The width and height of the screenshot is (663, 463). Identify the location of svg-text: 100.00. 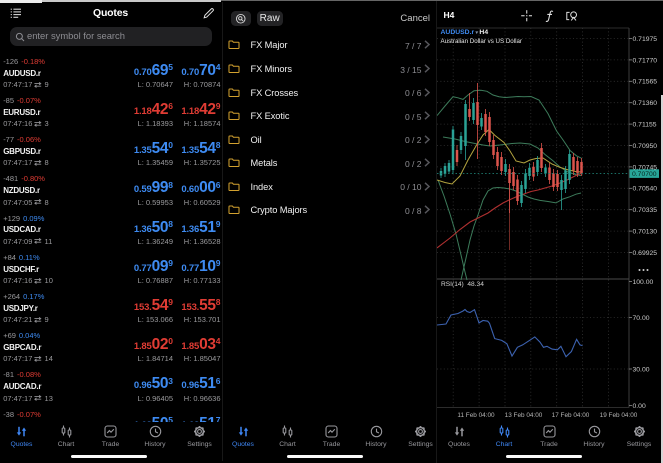
(643, 282).